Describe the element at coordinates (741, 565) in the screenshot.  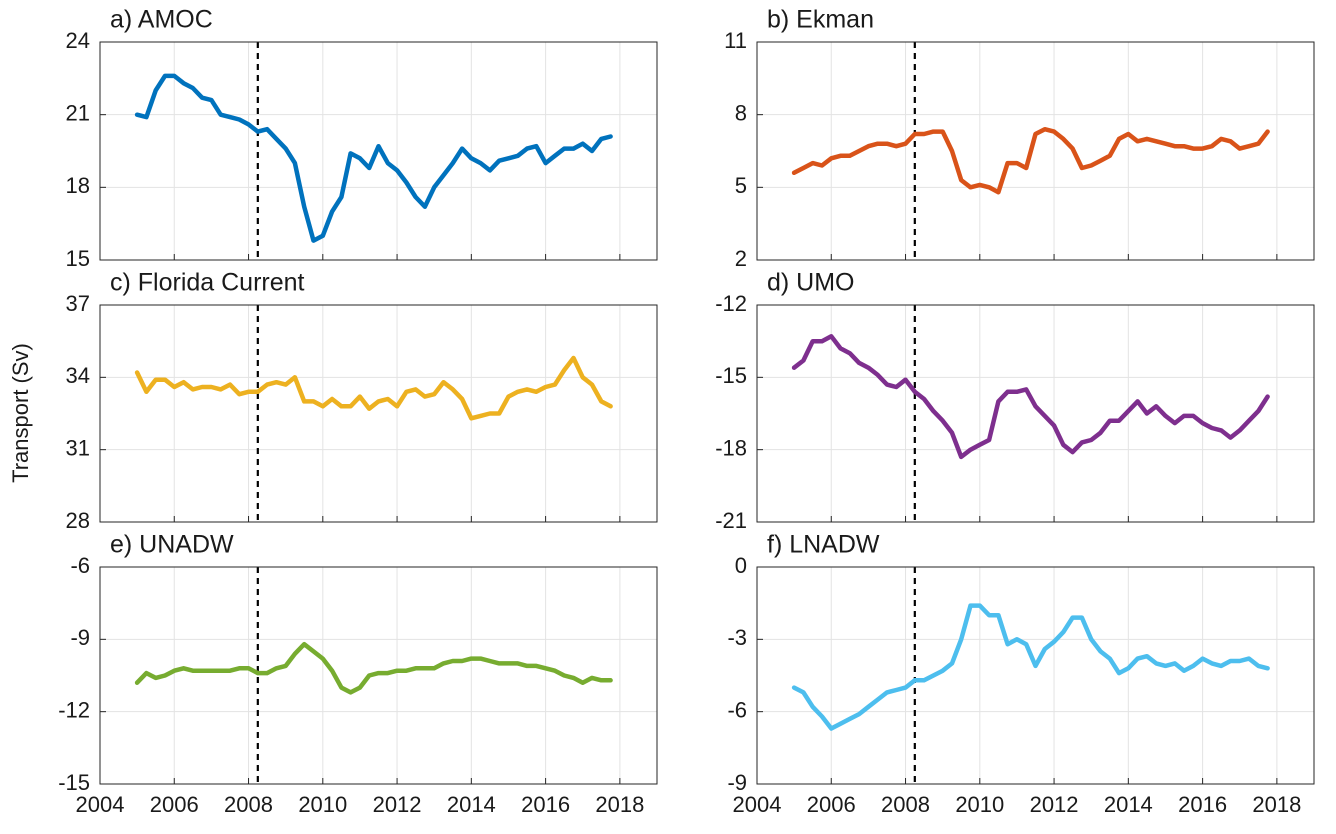
I see `y-tick-label: 0` at that location.